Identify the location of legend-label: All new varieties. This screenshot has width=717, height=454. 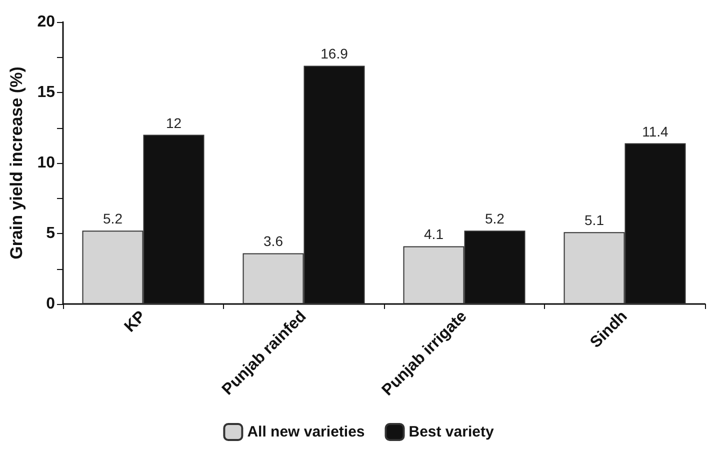
(306, 432).